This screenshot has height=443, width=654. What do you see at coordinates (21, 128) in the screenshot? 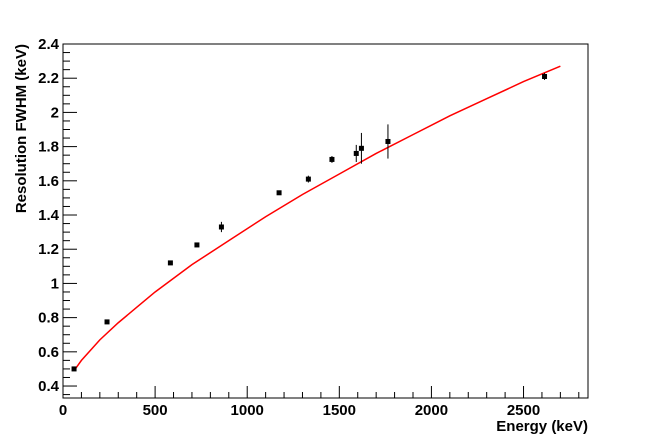
I see `y-axis-title: Resolution FWHM (keV)` at bounding box center [21, 128].